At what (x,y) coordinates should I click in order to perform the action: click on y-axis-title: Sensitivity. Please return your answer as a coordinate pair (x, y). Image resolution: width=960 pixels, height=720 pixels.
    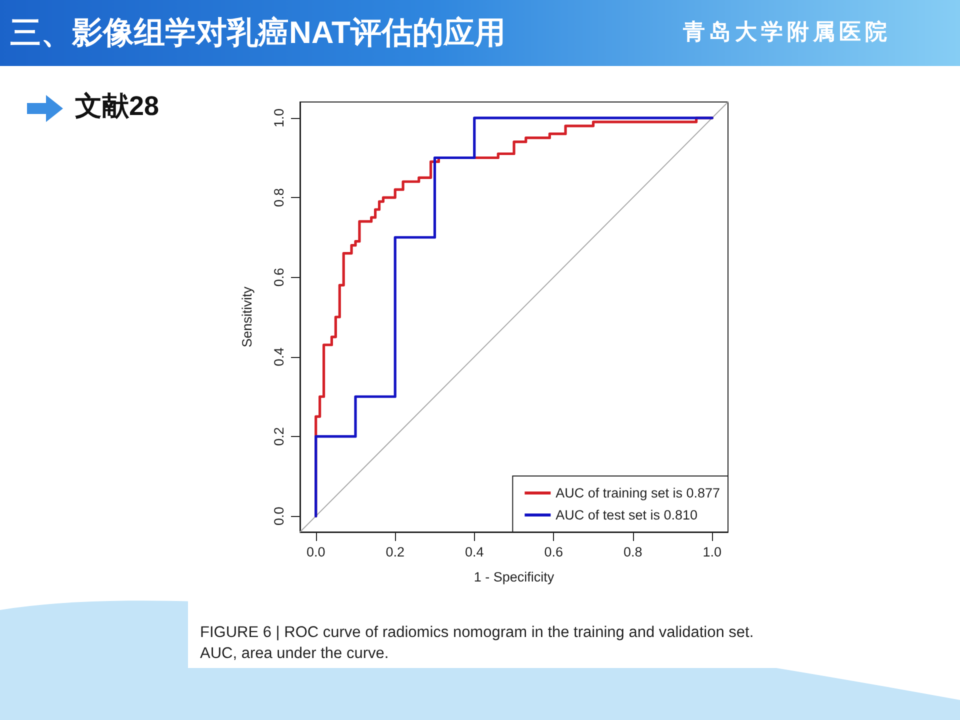
    Looking at the image, I should click on (247, 317).